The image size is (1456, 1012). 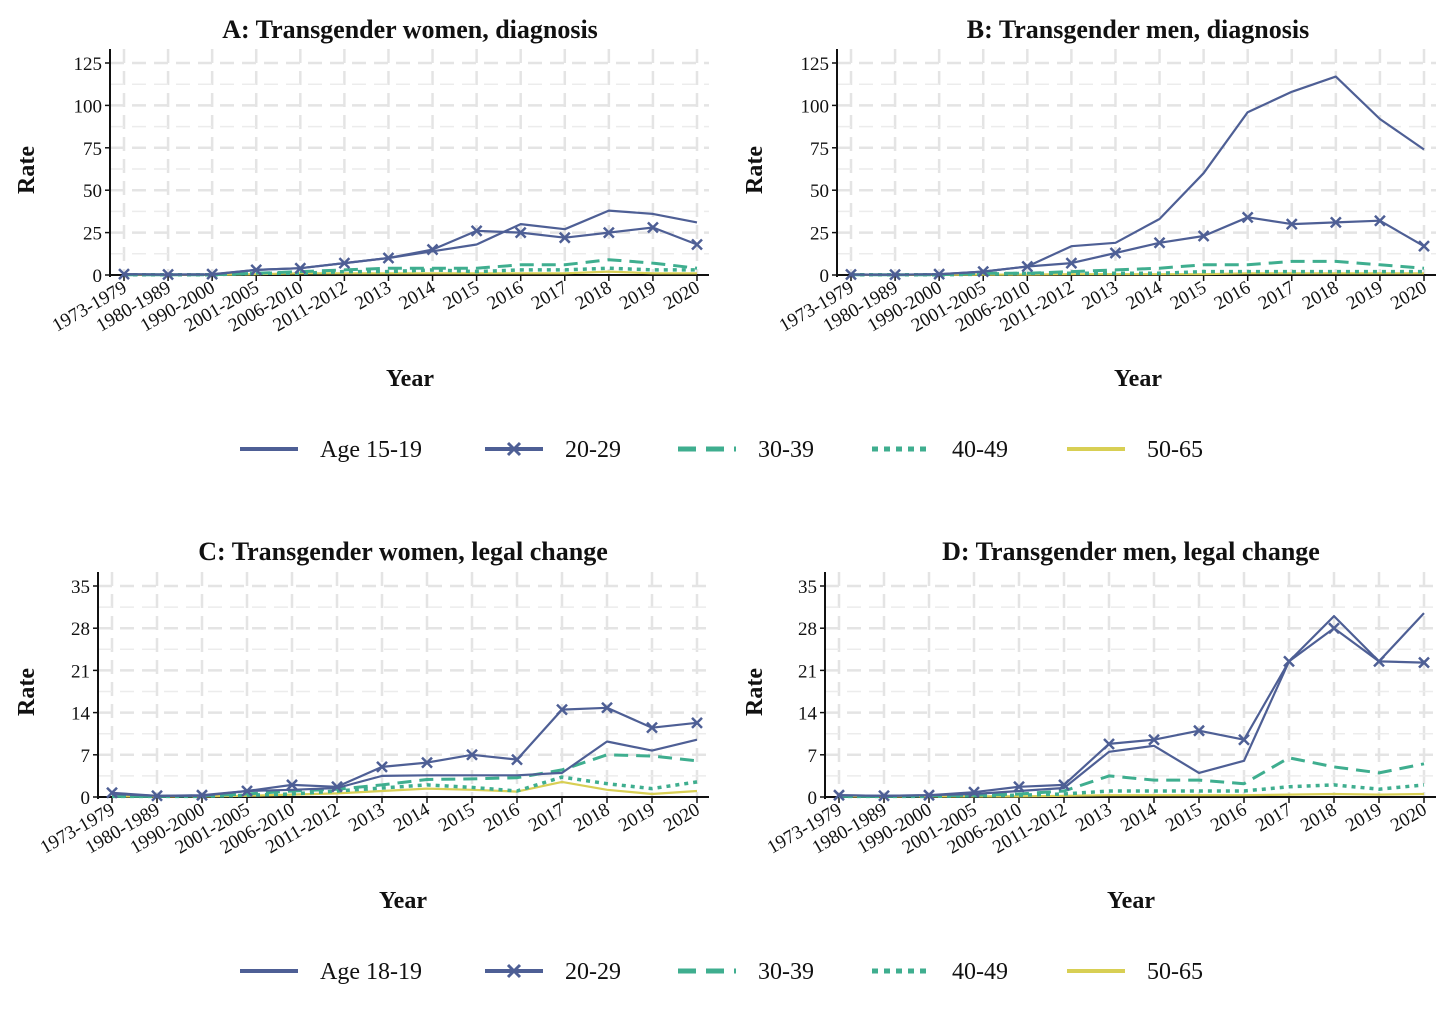 I want to click on y-tick-label: 25, so click(x=92, y=234).